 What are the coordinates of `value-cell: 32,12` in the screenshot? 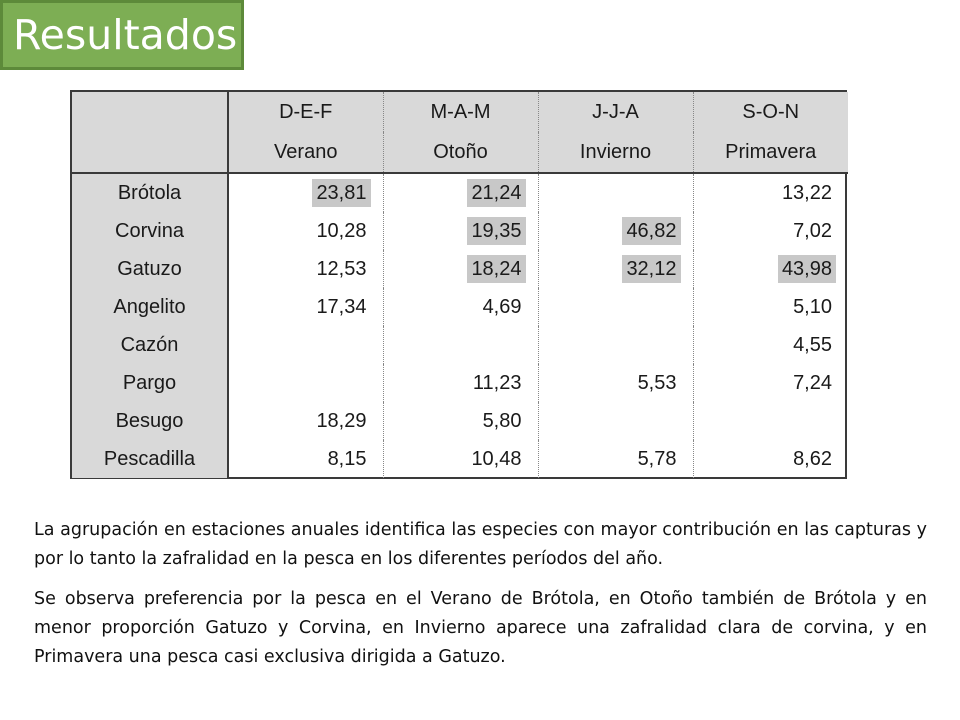 It's located at (616, 269).